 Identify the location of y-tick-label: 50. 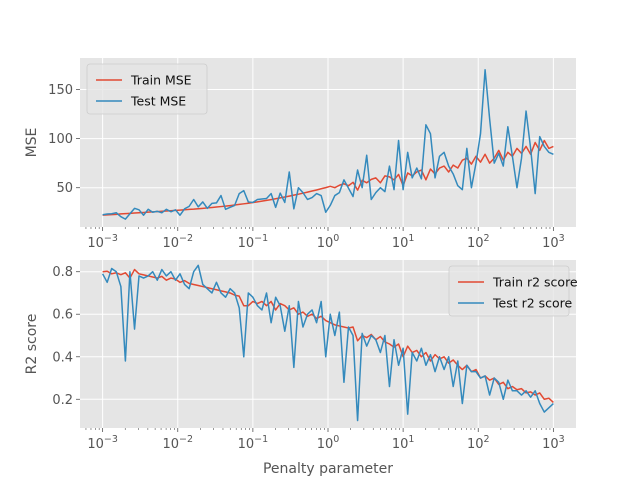
(64, 188).